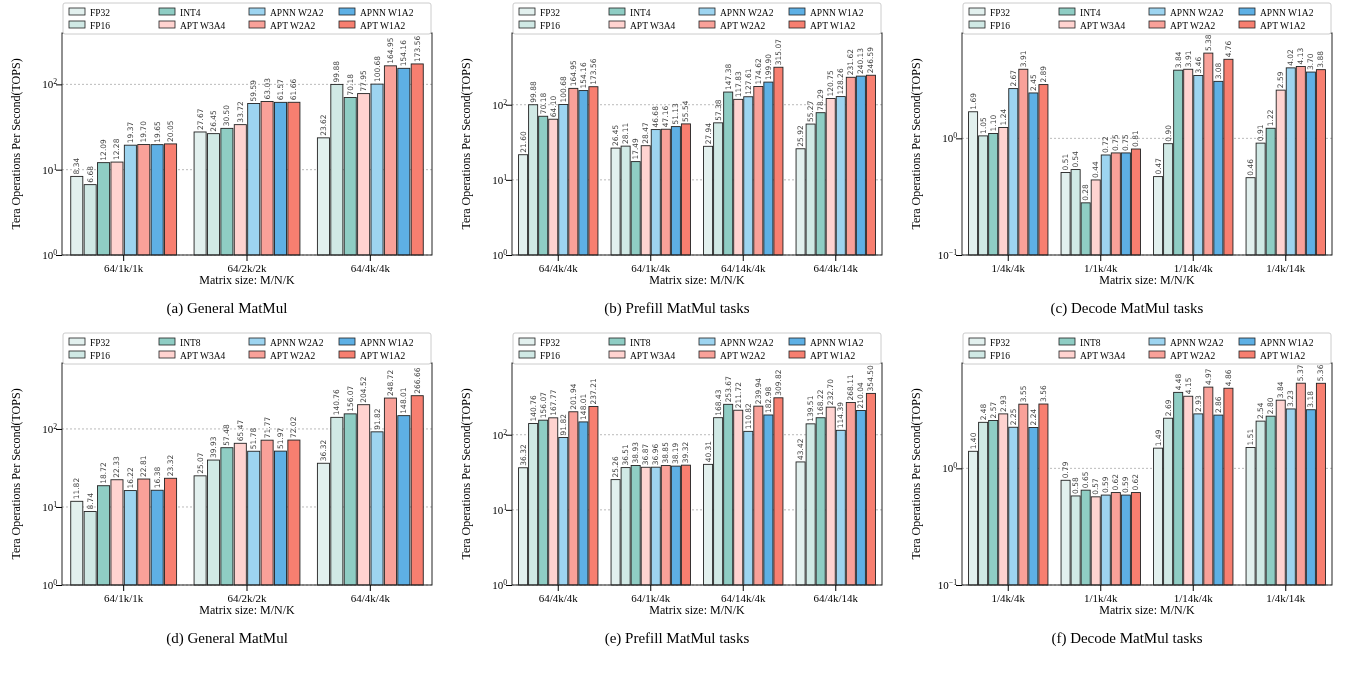 The width and height of the screenshot is (1351, 673). What do you see at coordinates (677, 308) in the screenshot?
I see `text: (b) Prefill MatMul tasks` at bounding box center [677, 308].